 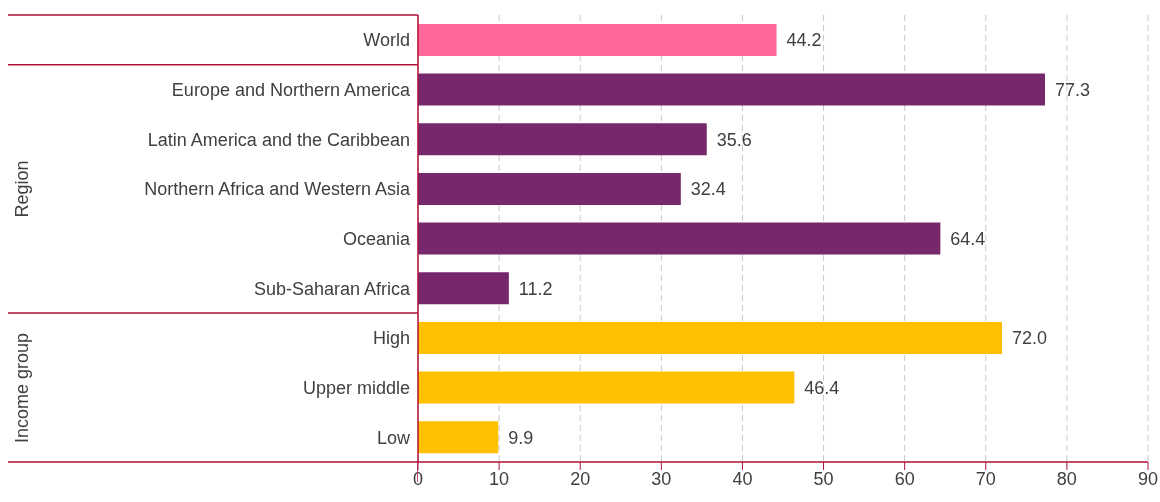 What do you see at coordinates (277, 189) in the screenshot?
I see `y-tick-label: Northern Africa and Western Asia` at bounding box center [277, 189].